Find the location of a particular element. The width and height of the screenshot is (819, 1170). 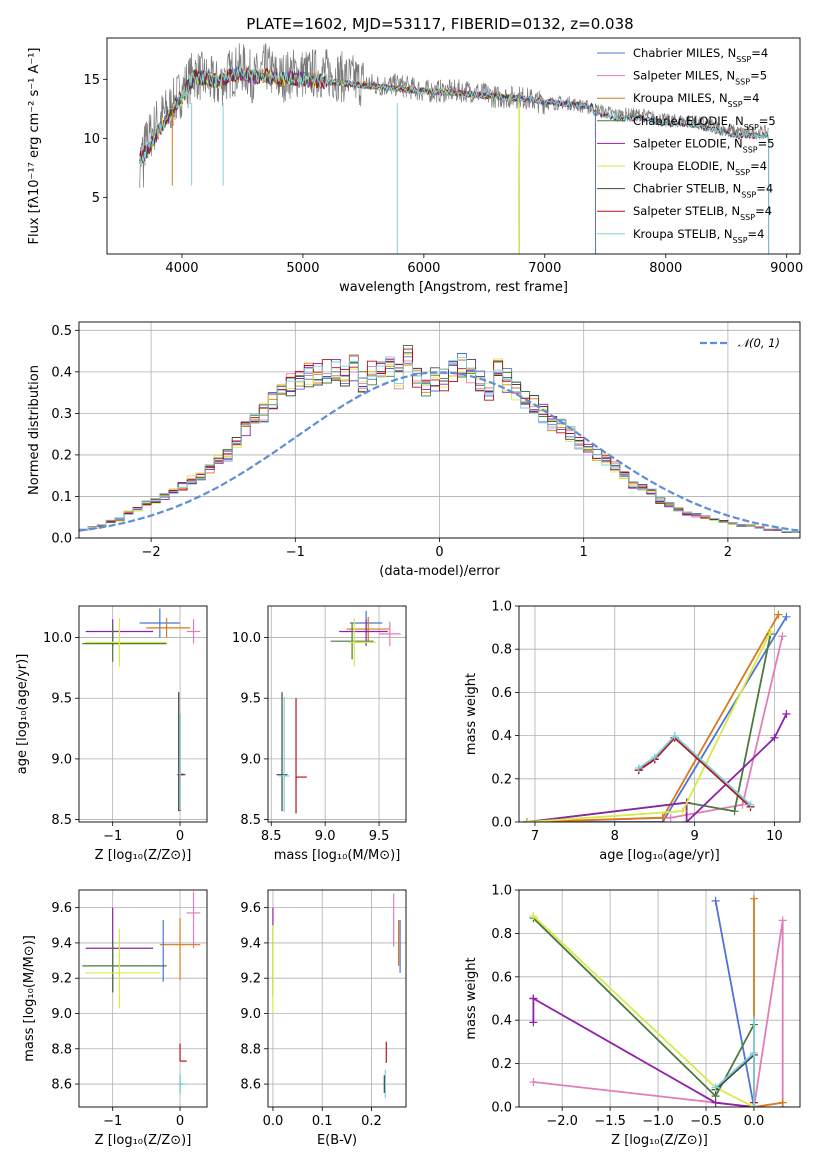

gaussian-curve is located at coordinates (439, 451).